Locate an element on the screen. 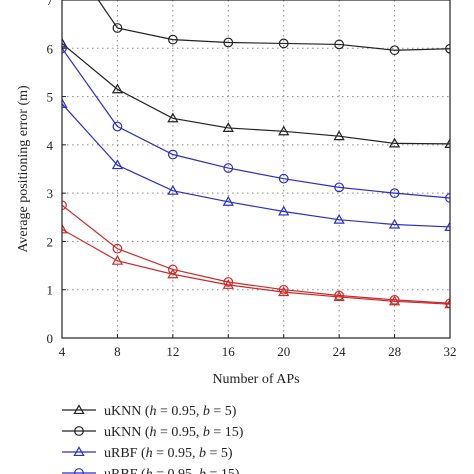  x-tick-label: 4 is located at coordinates (62, 351).